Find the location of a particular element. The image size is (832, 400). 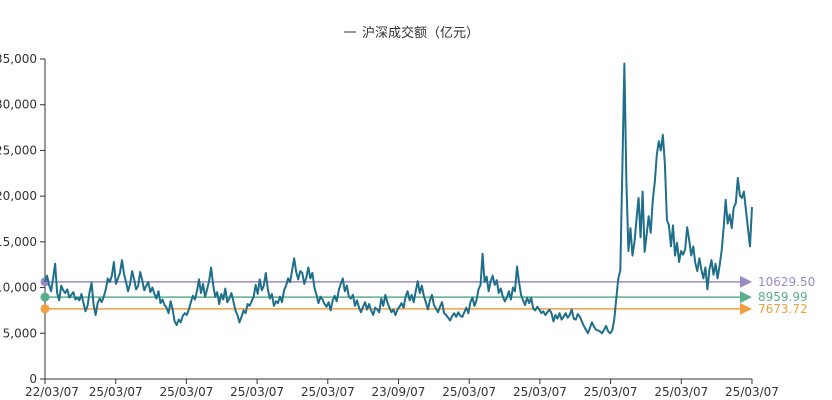

y-tick-label: 20,000 is located at coordinates (18, 196).